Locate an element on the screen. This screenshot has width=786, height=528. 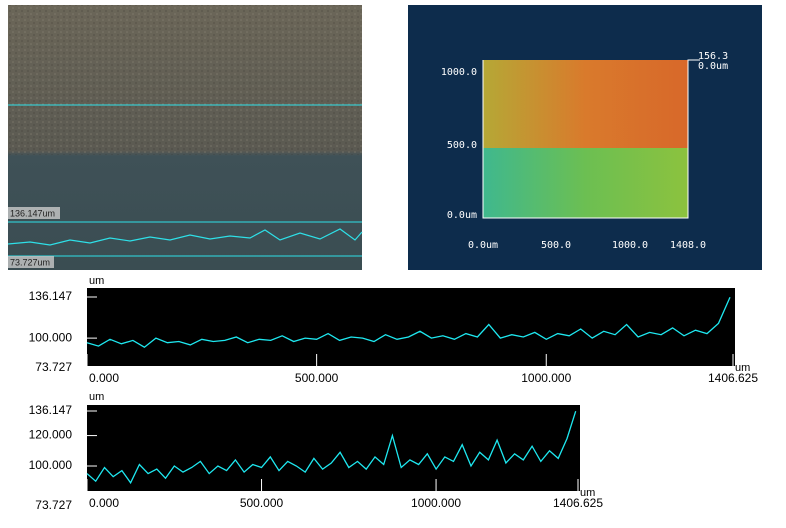
height-map-axes is located at coordinates (591, 139).